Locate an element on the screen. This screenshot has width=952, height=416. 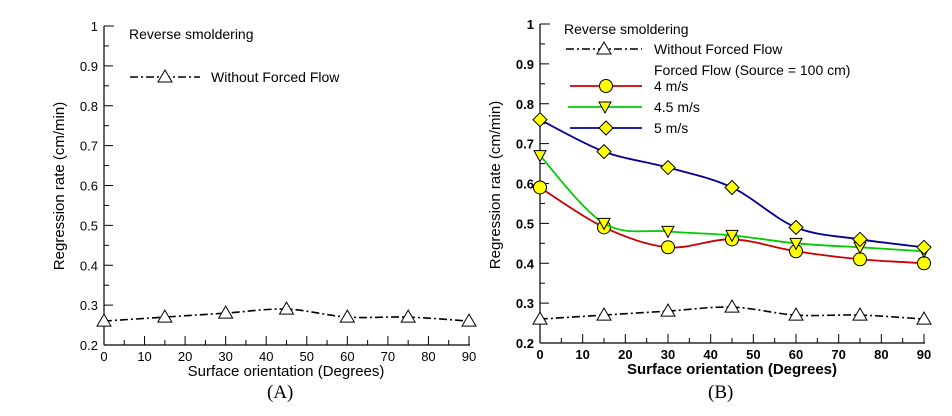
panel-label-b: (B) is located at coordinates (720, 392).